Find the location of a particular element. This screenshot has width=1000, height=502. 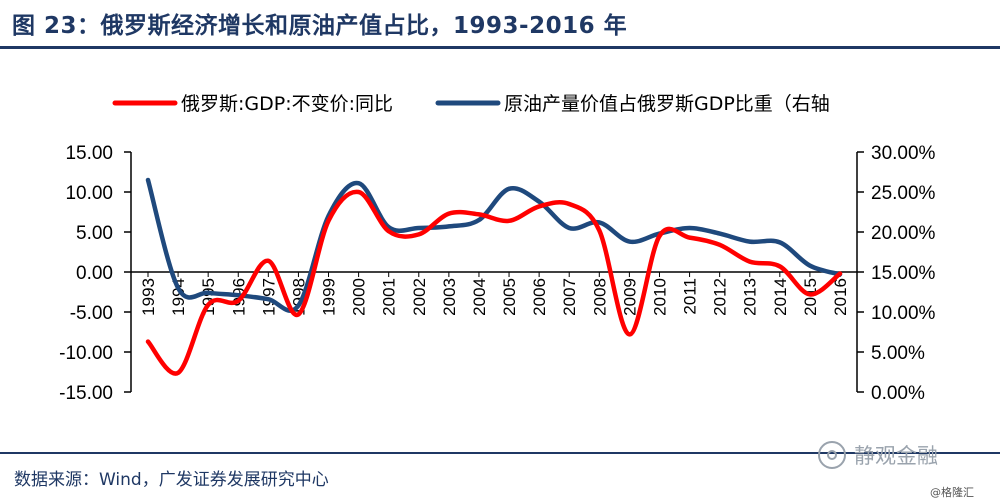

right-axis-tick-label: 30.00% is located at coordinates (903, 153).